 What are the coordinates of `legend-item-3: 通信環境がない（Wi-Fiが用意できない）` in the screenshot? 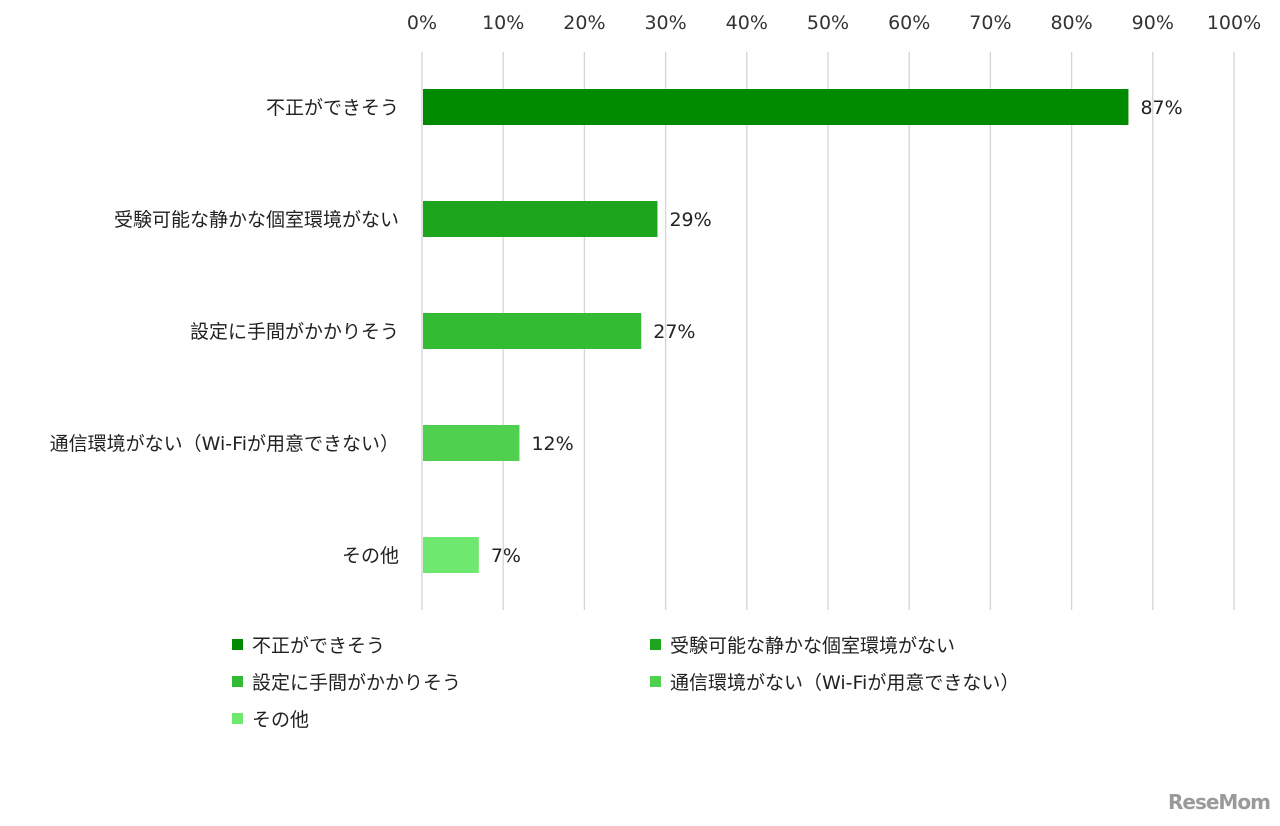 It's located at (860, 681).